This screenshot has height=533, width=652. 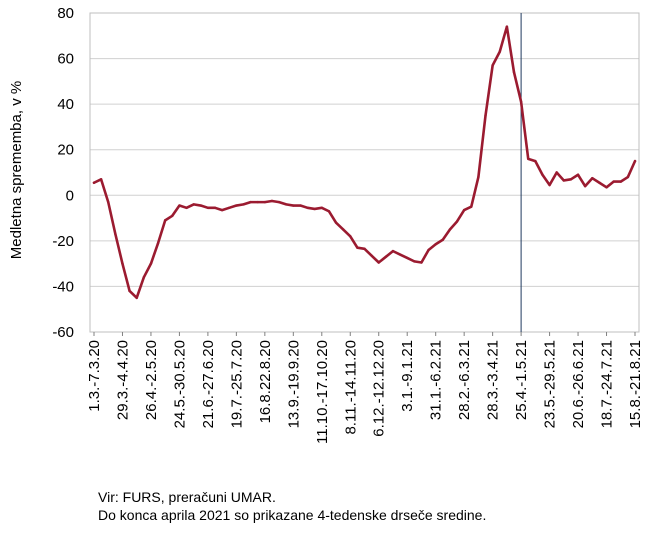 What do you see at coordinates (635, 384) in the screenshot?
I see `x-tick-label: 15.8.-21.8.21` at bounding box center [635, 384].